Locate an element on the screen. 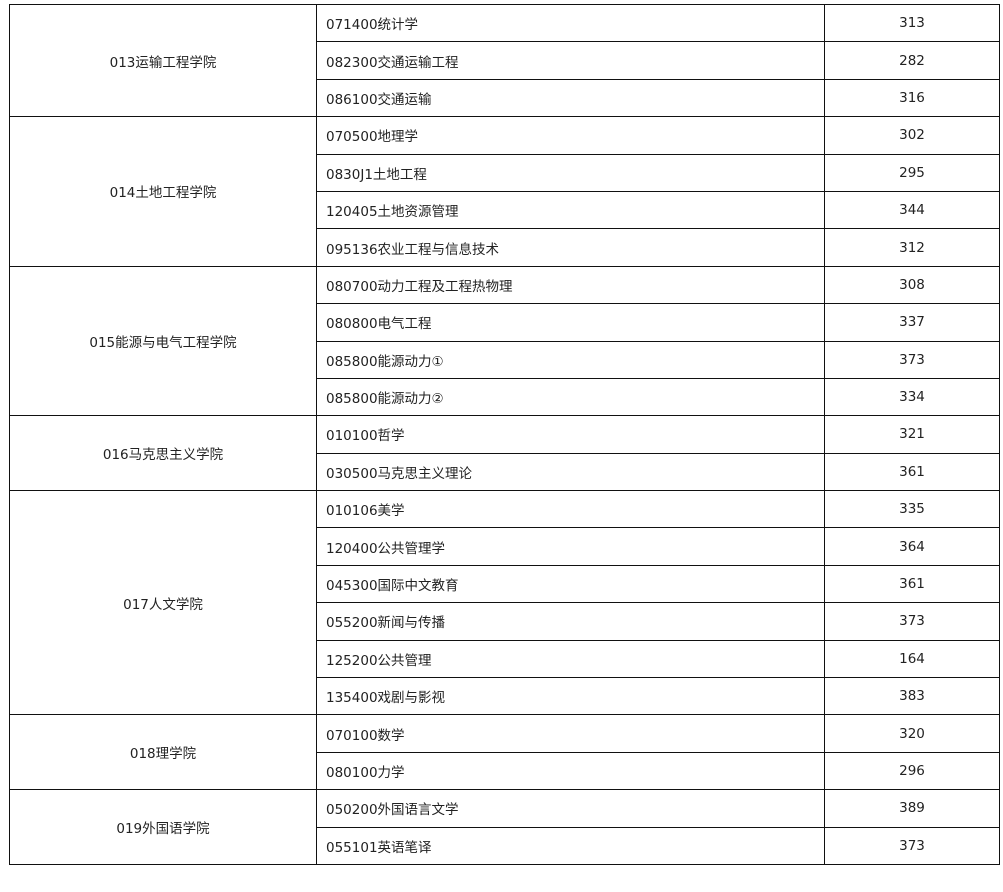  major-cell: 045300国际中文教育 is located at coordinates (570, 584).